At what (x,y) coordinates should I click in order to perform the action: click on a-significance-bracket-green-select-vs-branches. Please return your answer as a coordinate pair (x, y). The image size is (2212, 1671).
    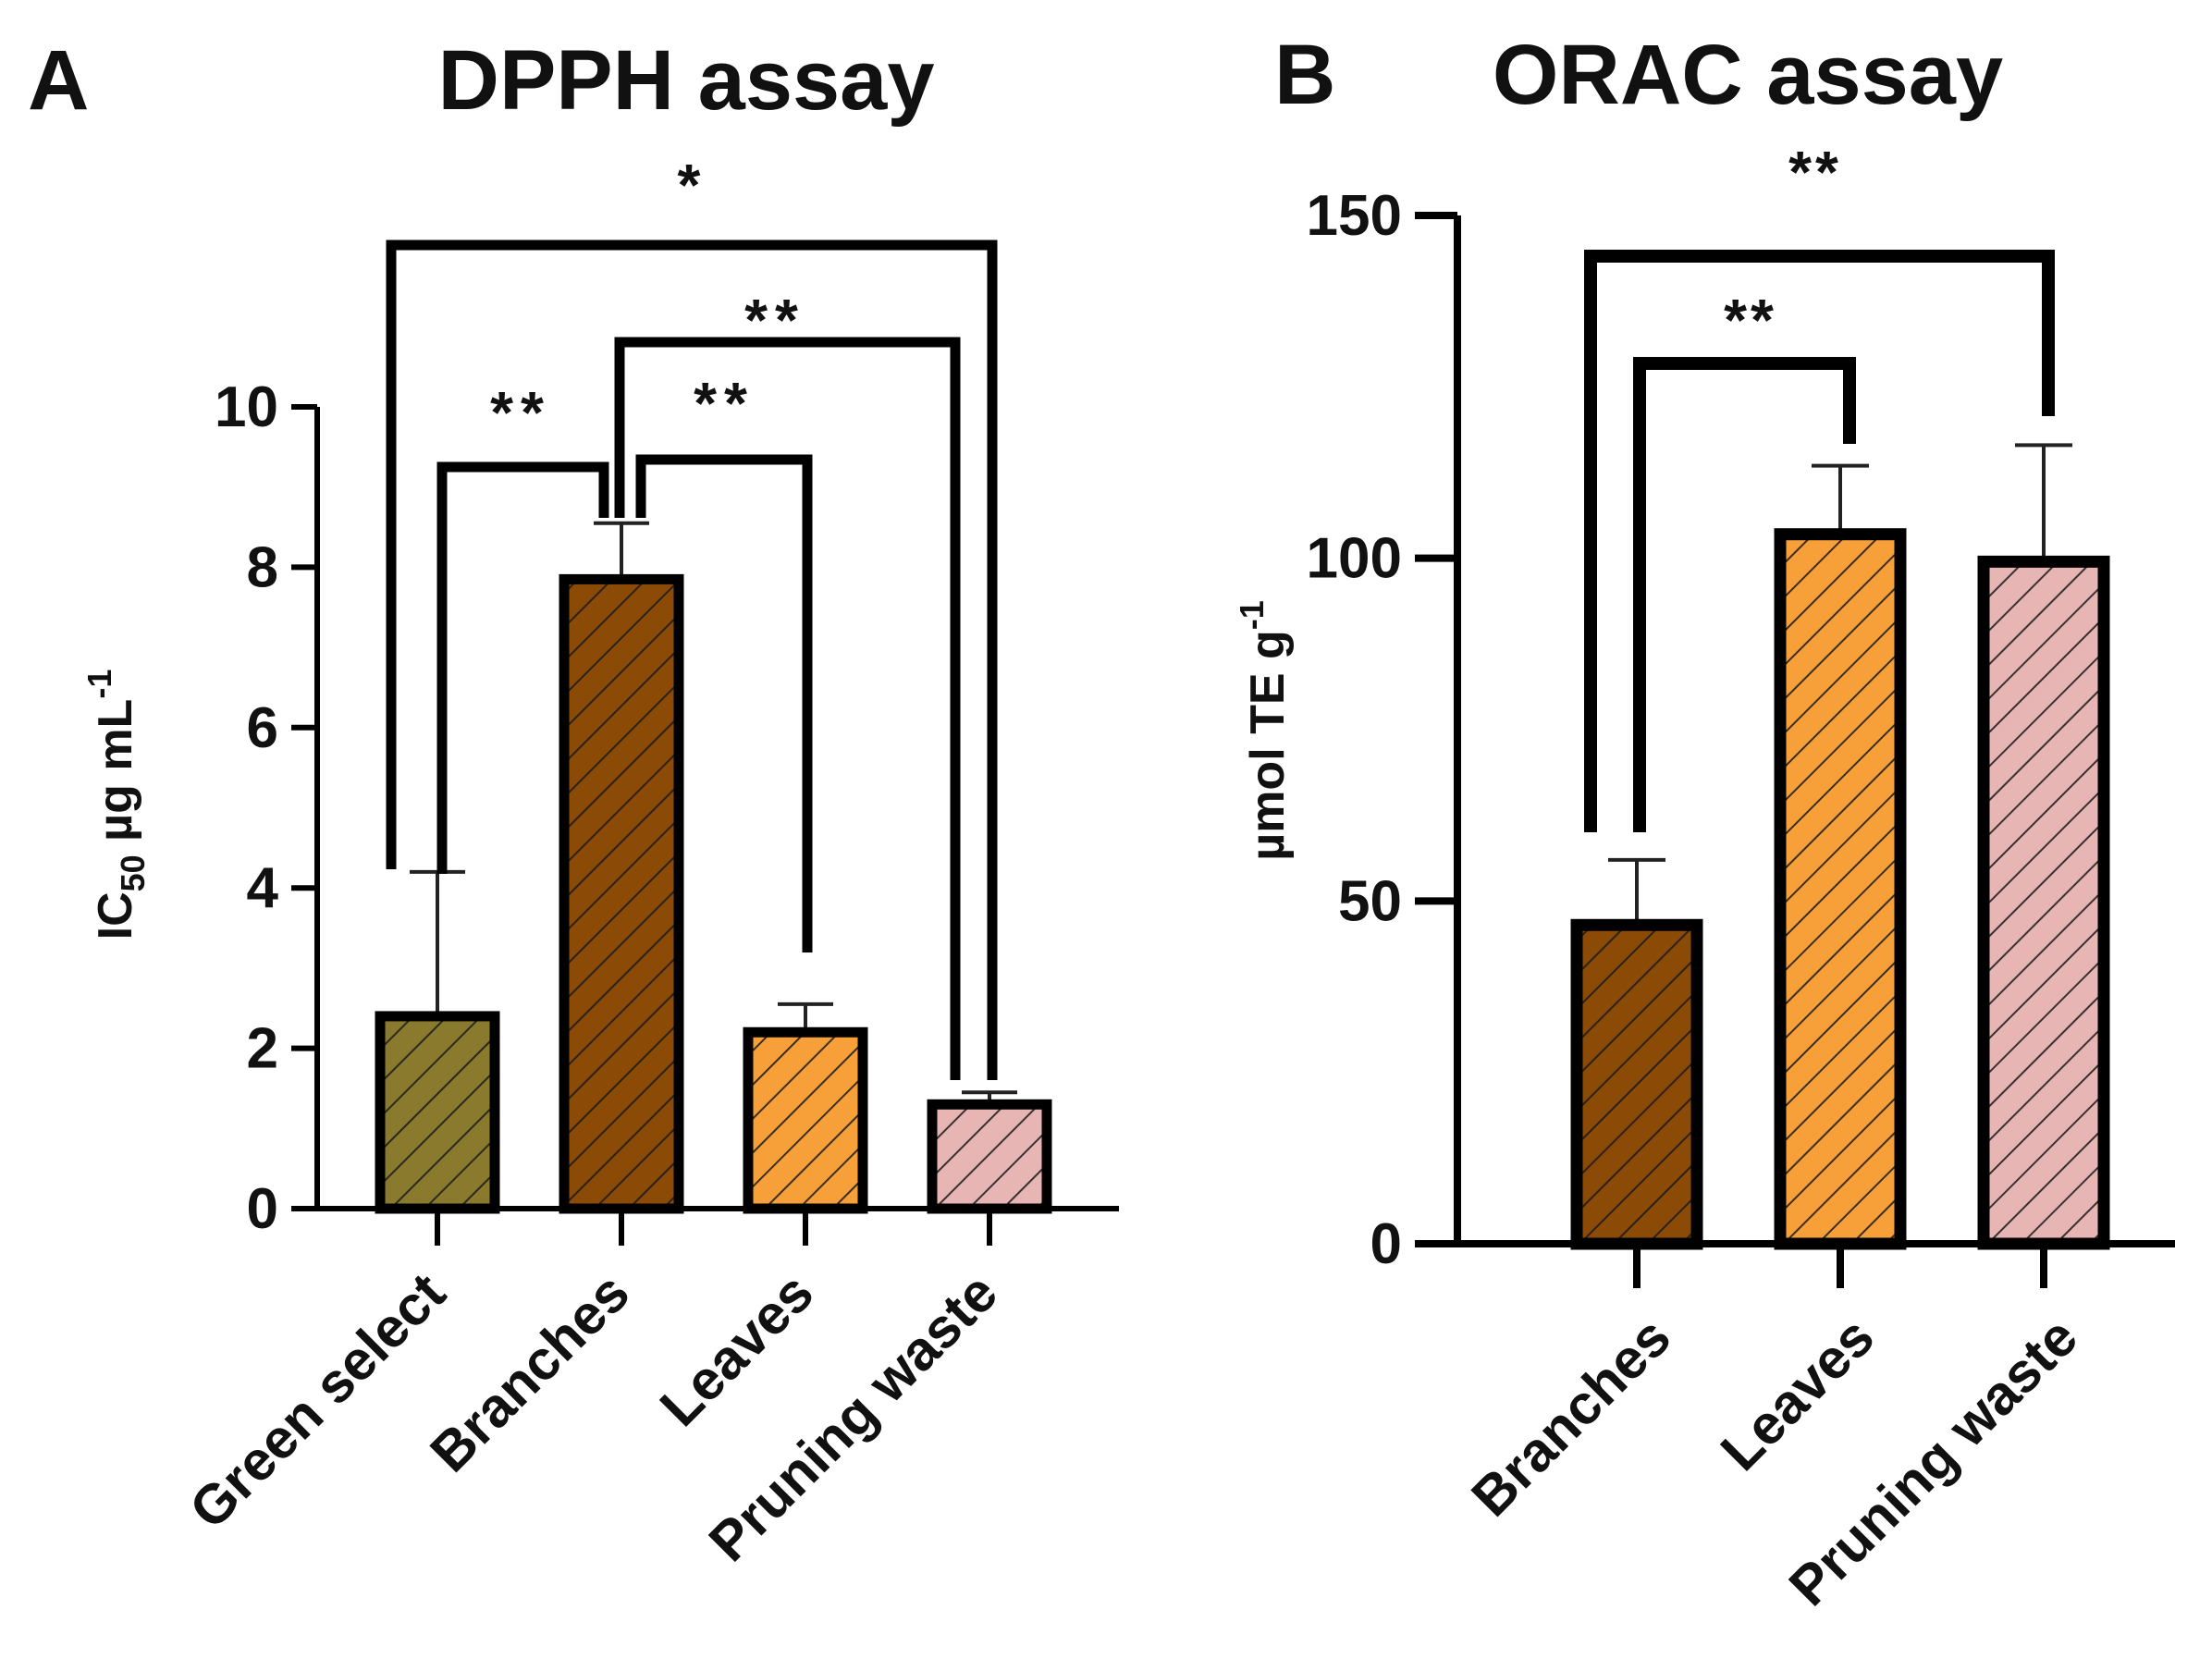
    Looking at the image, I should click on (523, 667).